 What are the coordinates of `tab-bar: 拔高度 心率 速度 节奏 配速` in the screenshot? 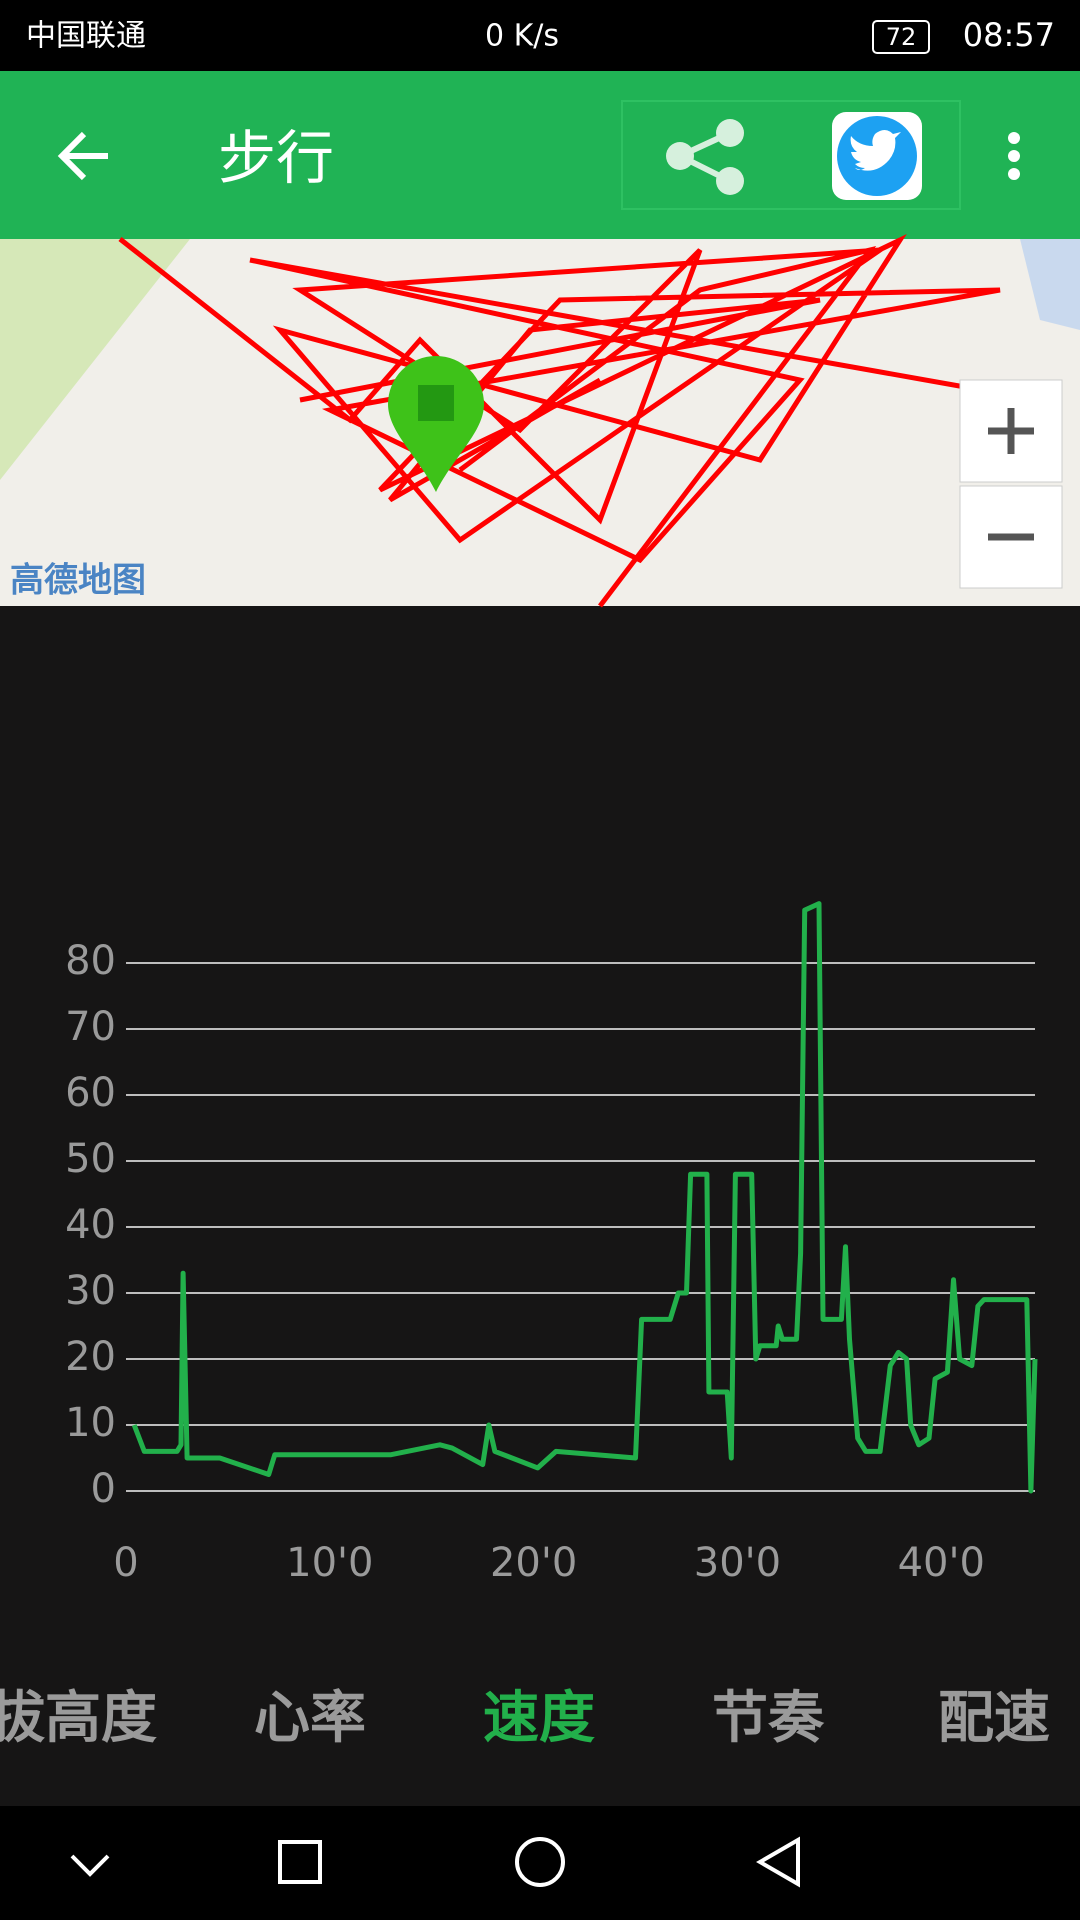 It's located at (525, 1718).